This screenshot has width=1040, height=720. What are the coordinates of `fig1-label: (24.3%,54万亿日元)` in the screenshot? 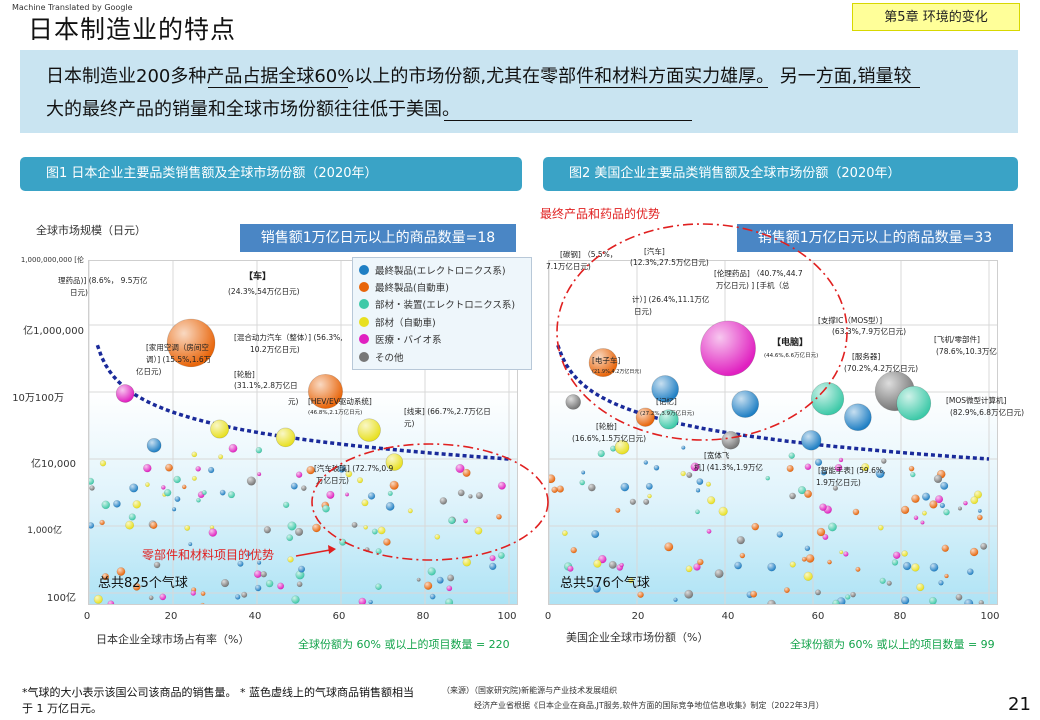 It's located at (264, 291).